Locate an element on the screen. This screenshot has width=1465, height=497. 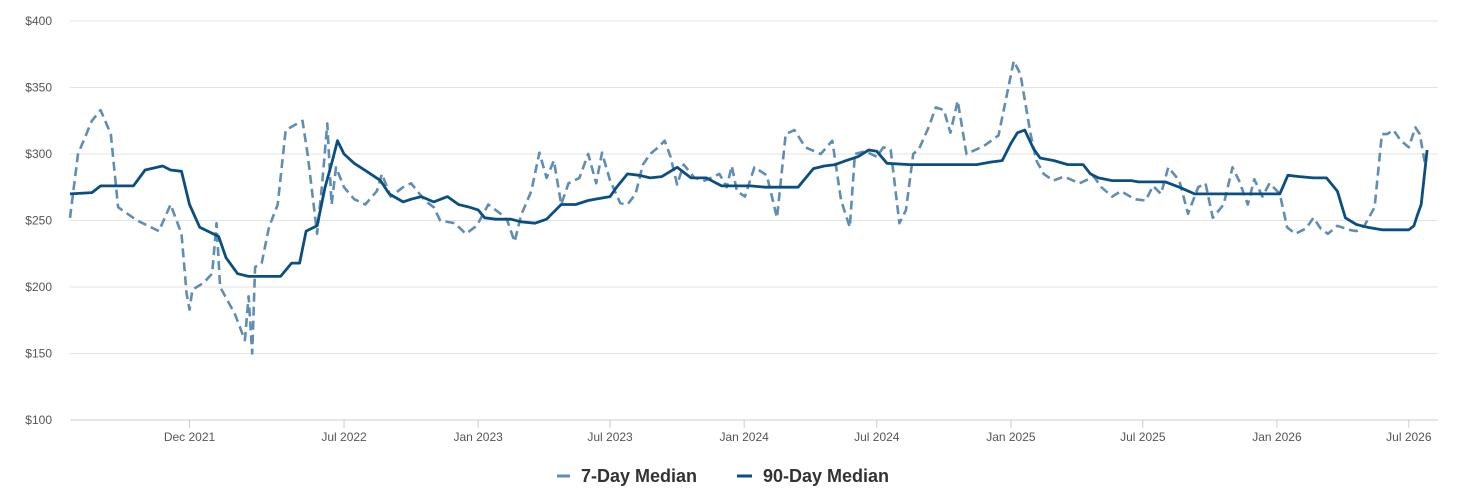
y-tick-label: $300 is located at coordinates (38, 154).